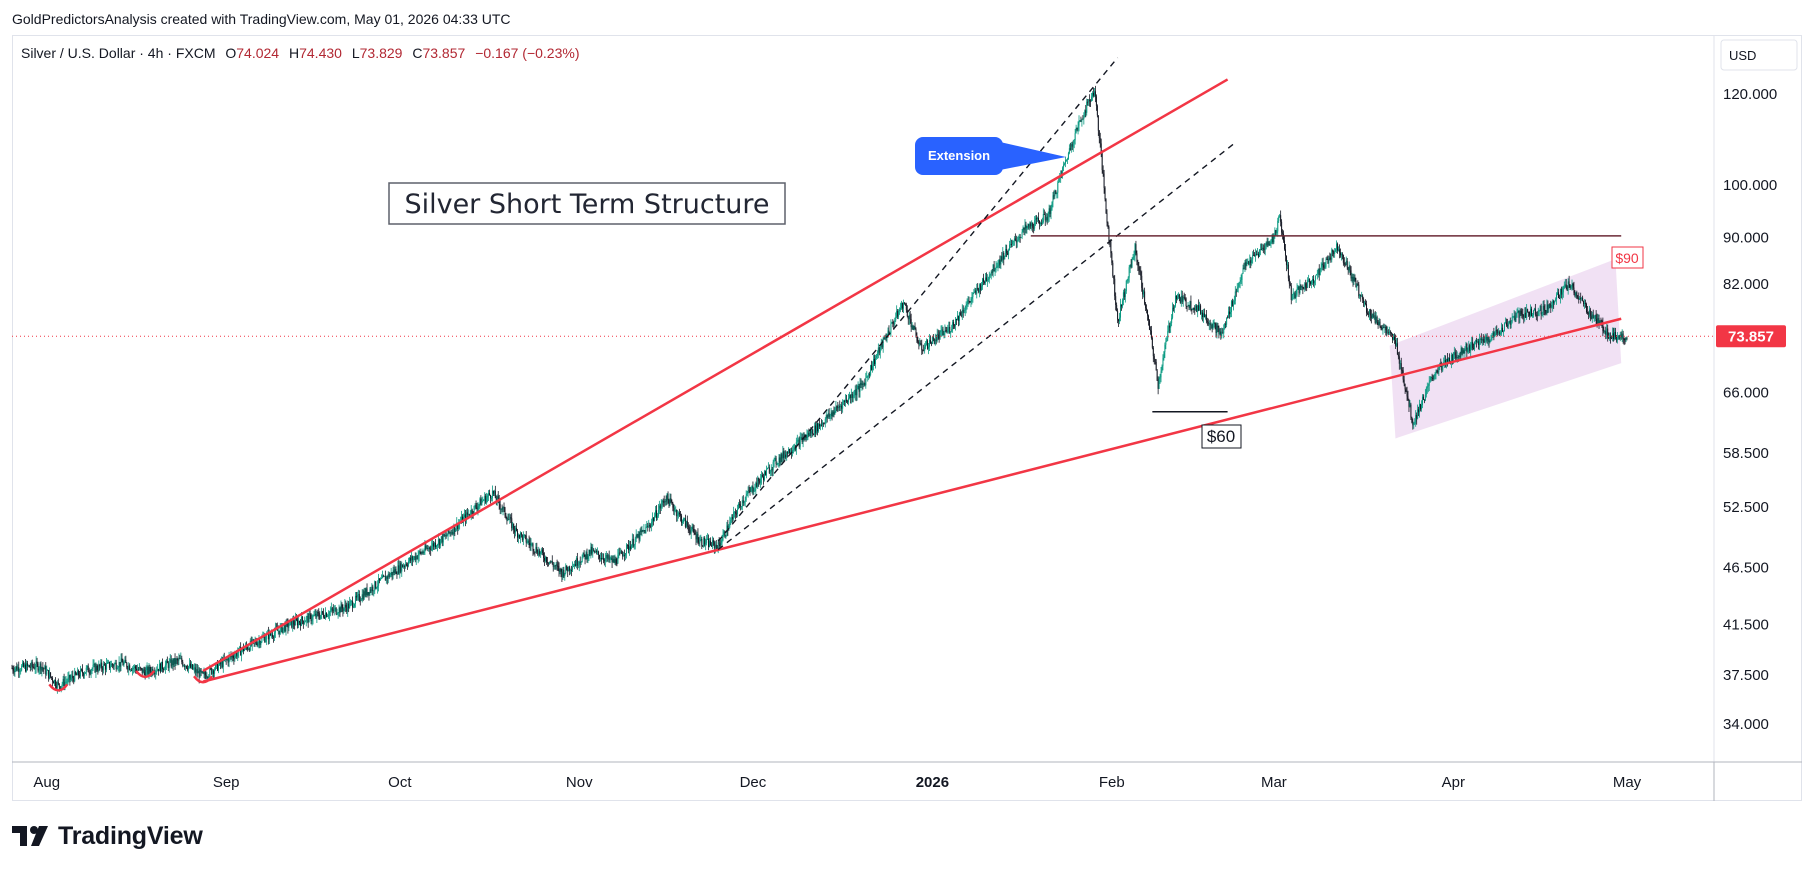 Image resolution: width=1814 pixels, height=877 pixels. What do you see at coordinates (107, 836) in the screenshot?
I see `tradingview-logo: TradingView` at bounding box center [107, 836].